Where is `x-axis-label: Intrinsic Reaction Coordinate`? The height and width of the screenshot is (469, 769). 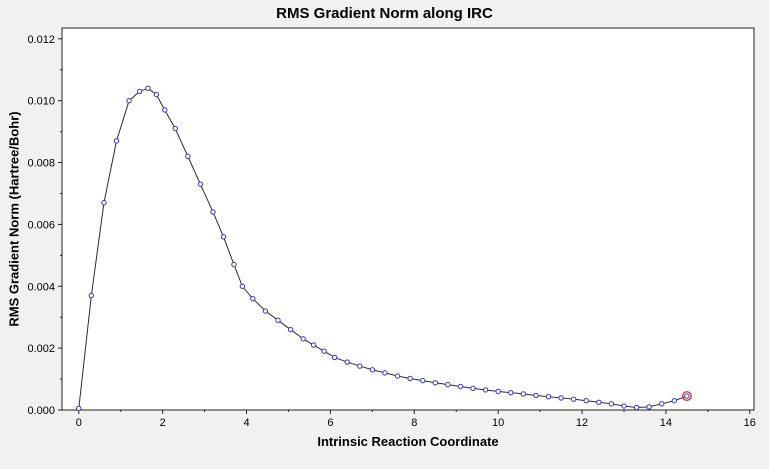
x-axis-label: Intrinsic Reaction Coordinate is located at coordinates (408, 441).